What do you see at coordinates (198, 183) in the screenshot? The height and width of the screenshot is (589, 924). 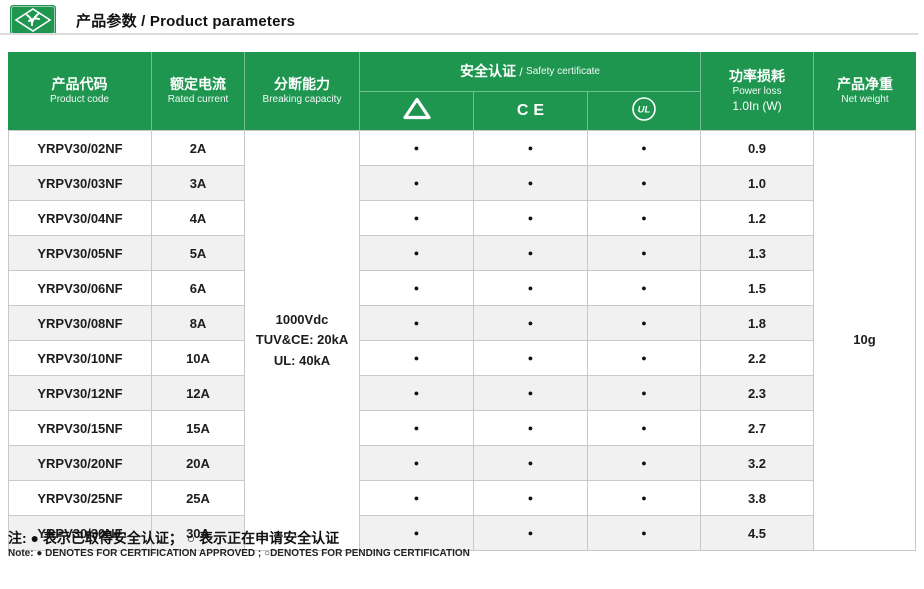 I see `rated-current-cell: 3A` at bounding box center [198, 183].